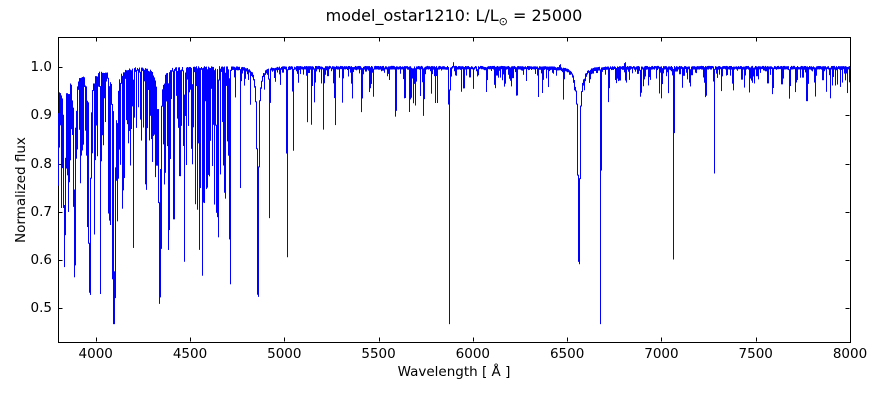  What do you see at coordinates (454, 372) in the screenshot?
I see `x-axis-label: Wavelength [ Å ]` at bounding box center [454, 372].